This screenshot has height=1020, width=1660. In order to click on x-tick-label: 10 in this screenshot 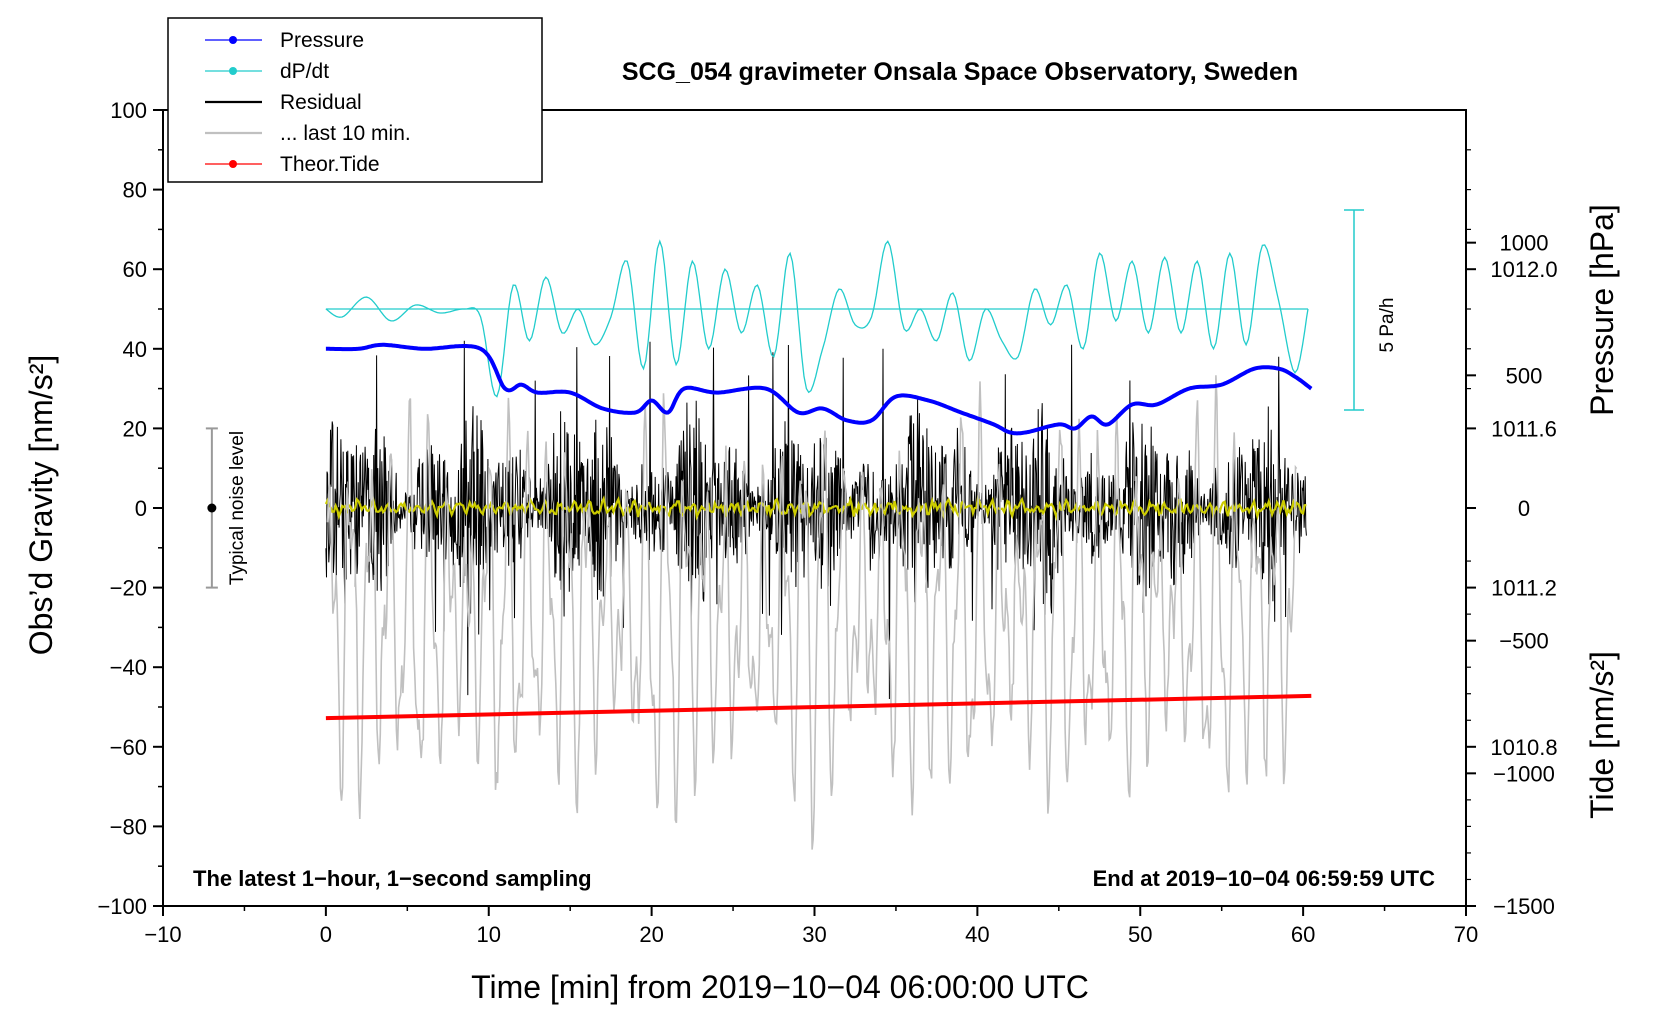, I will do `click(489, 934)`.